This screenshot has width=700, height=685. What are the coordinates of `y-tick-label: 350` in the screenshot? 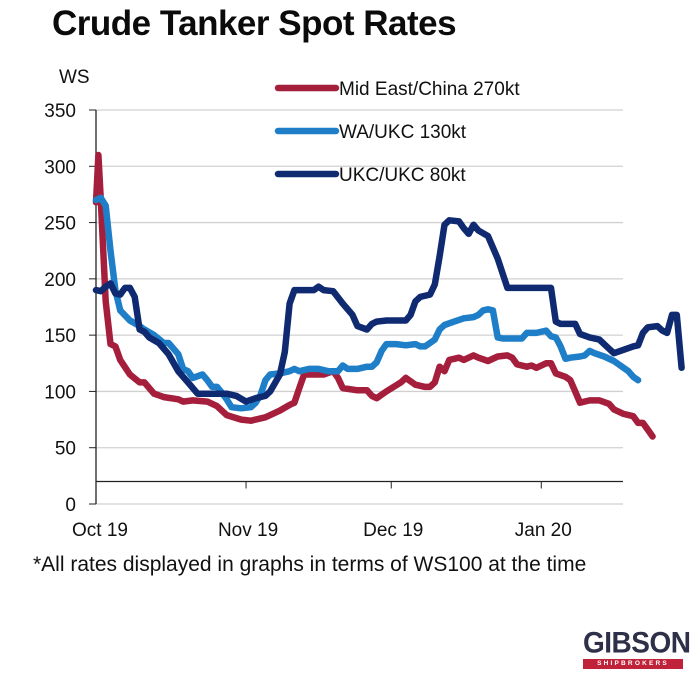 It's located at (60, 111).